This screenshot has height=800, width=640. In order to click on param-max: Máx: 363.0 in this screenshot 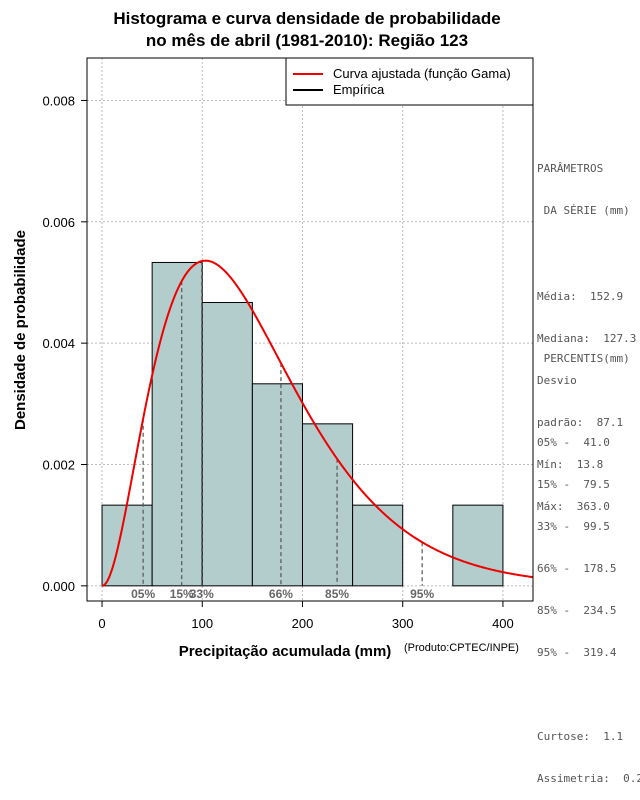, I will do `click(573, 506)`.